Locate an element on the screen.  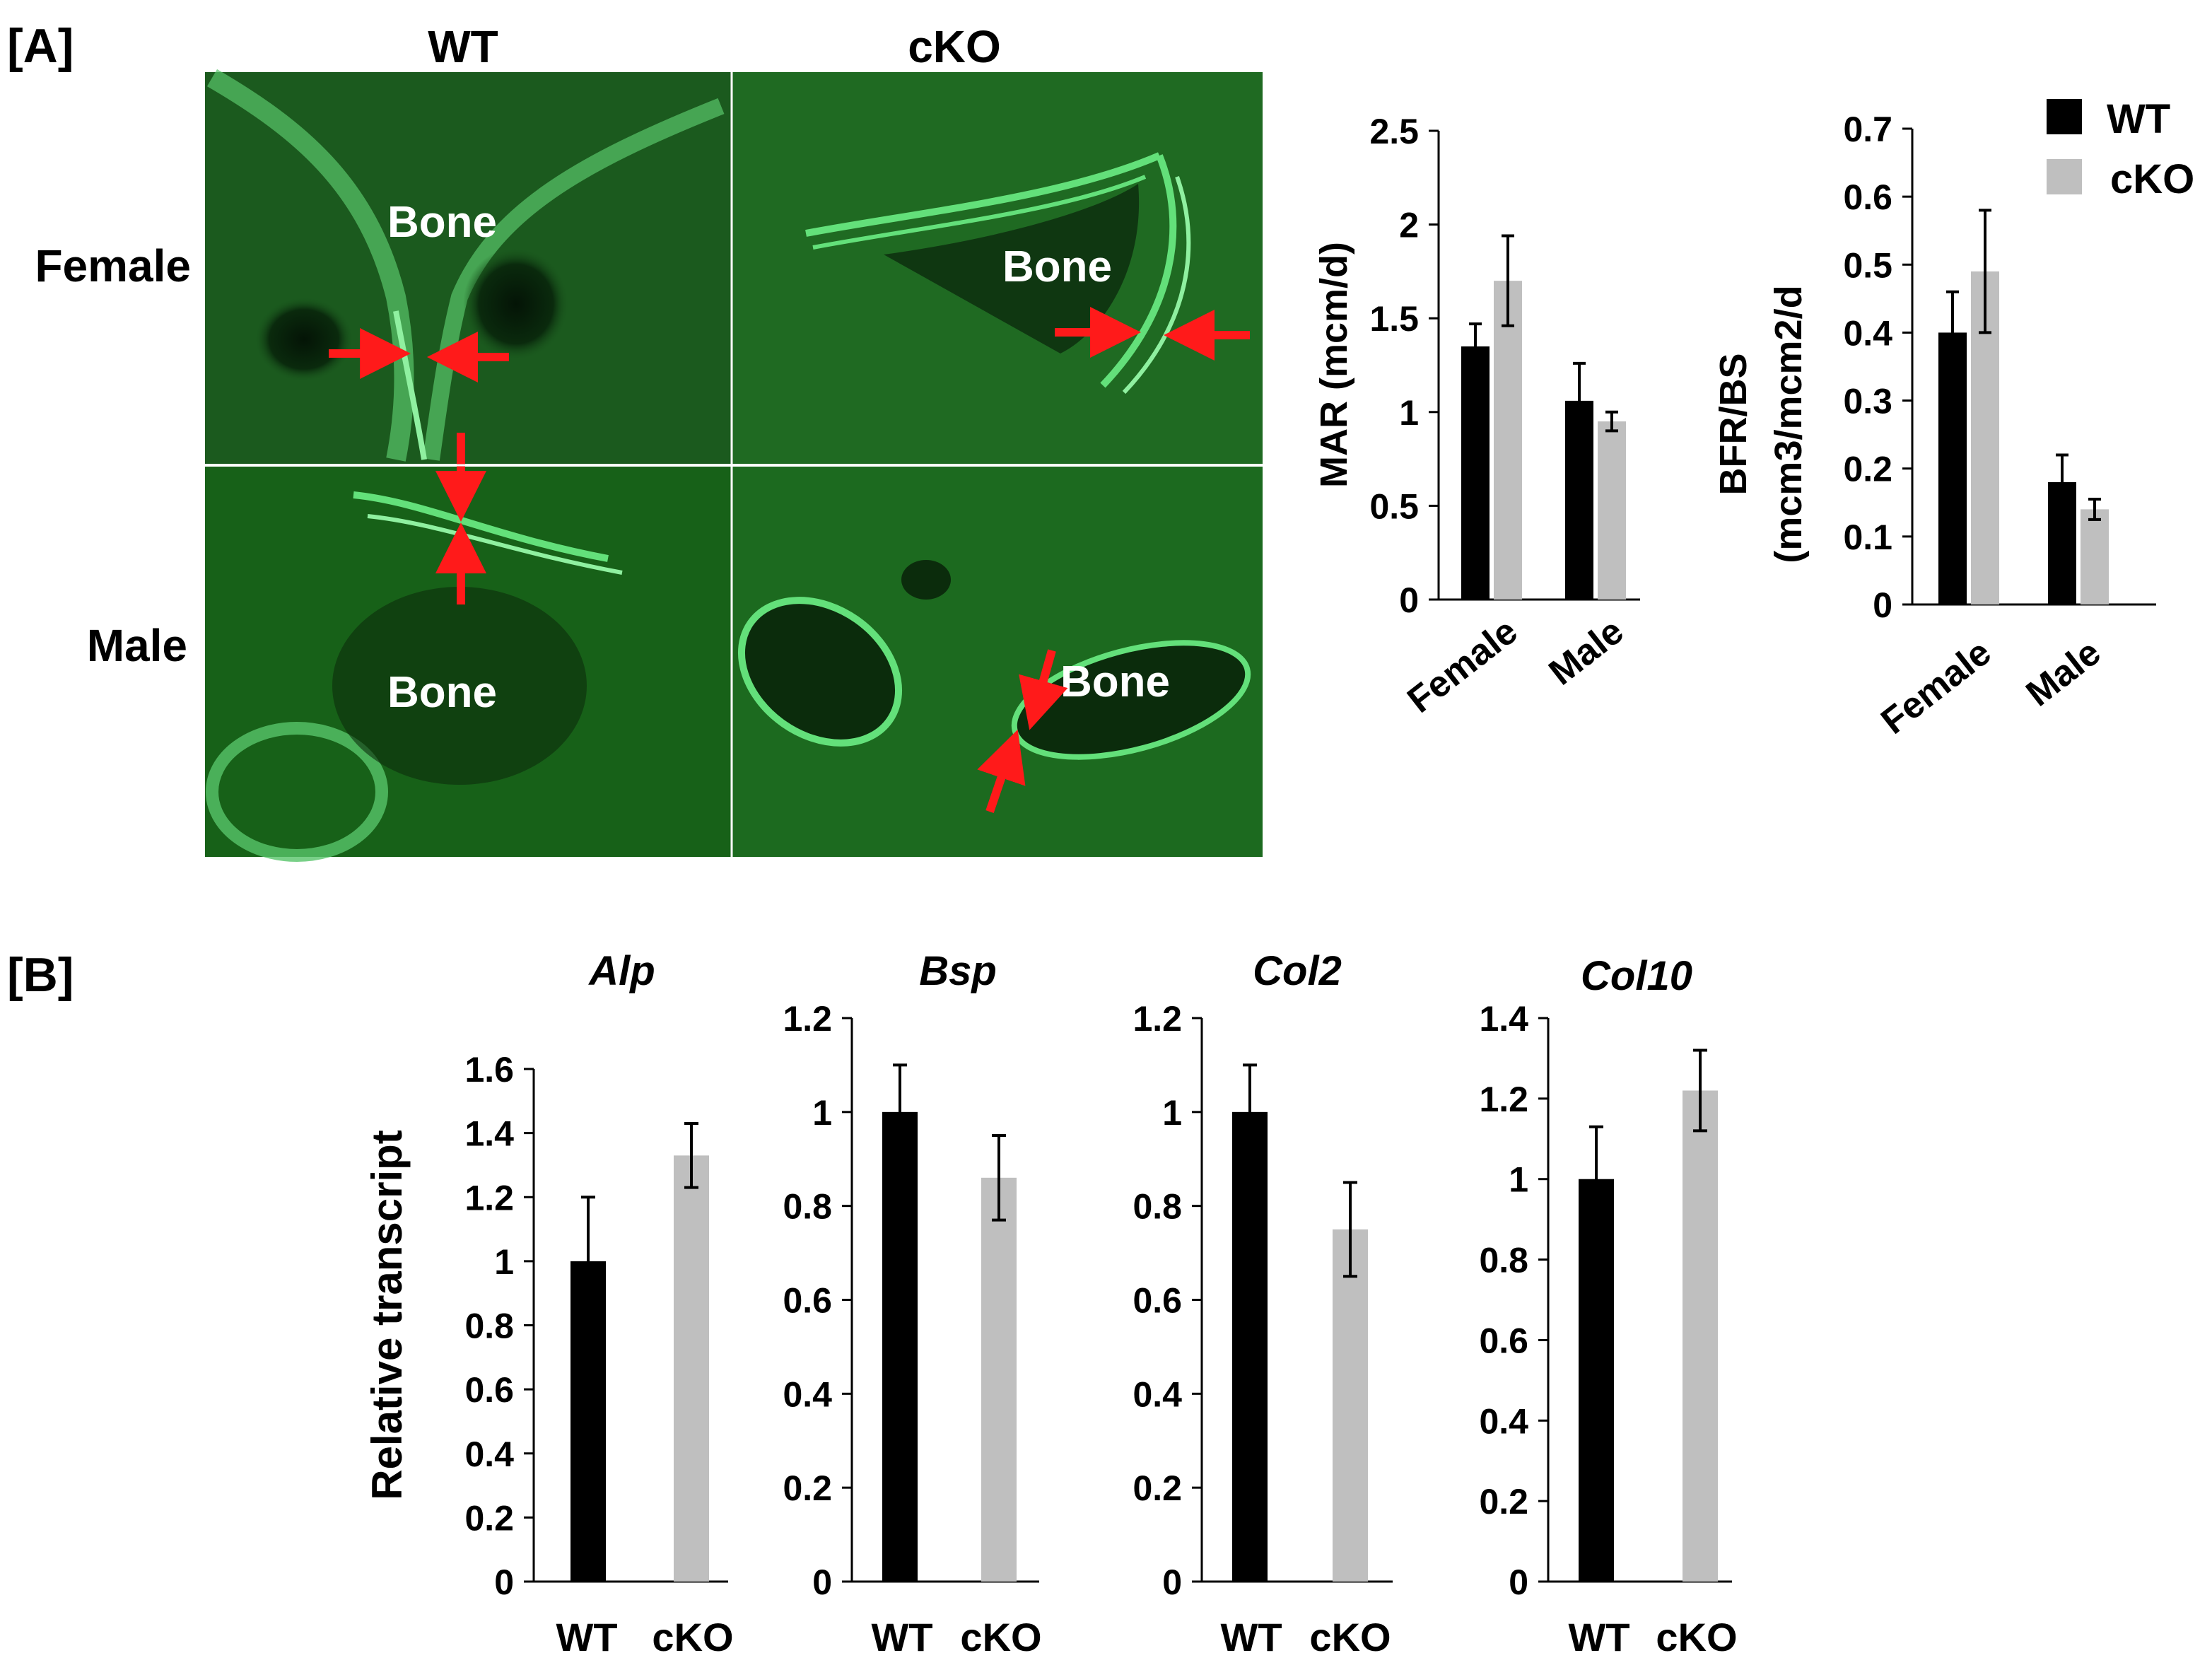
panel-a-label: [A] is located at coordinates (40, 46).